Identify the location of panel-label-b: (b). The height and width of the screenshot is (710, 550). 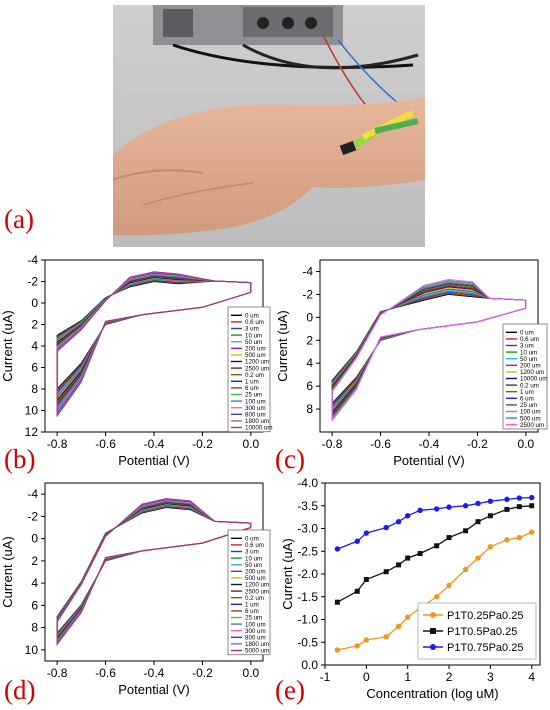
(20, 459).